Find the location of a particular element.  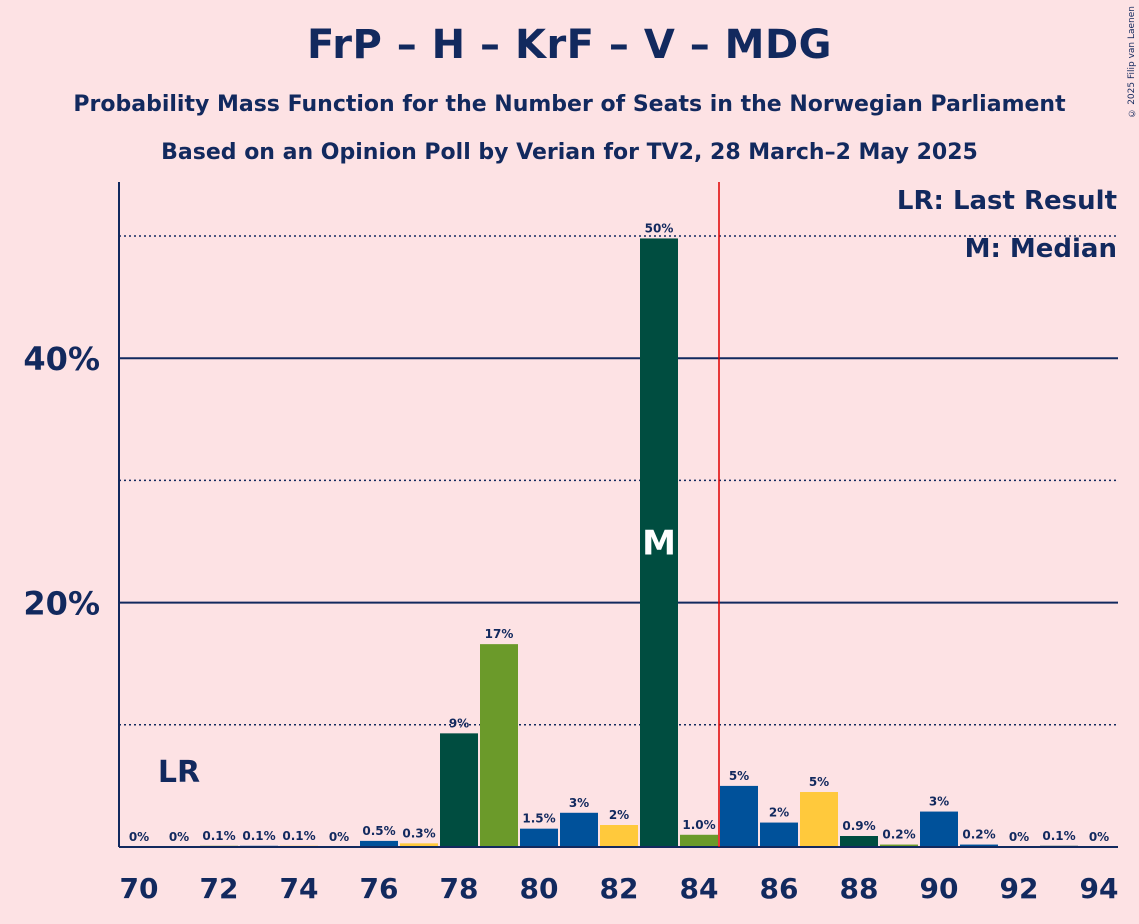

x-tick-label: 72 is located at coordinates (219, 888).